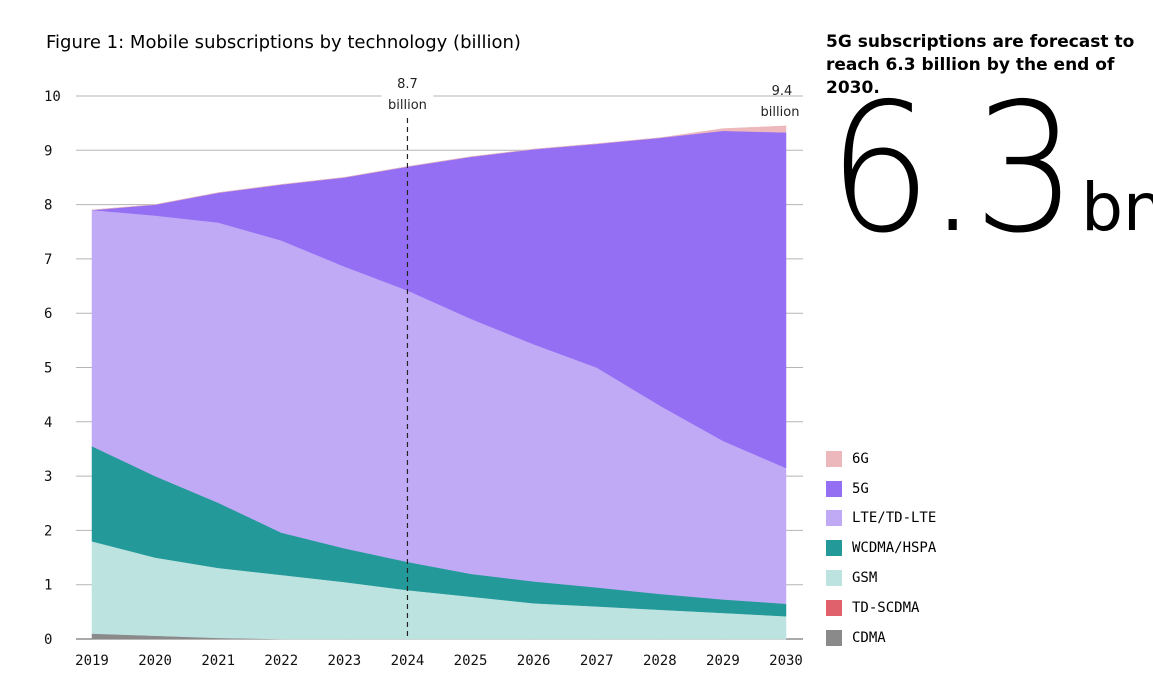 The image size is (1153, 697). Describe the element at coordinates (345, 661) in the screenshot. I see `x-tick-label: 2023` at that location.